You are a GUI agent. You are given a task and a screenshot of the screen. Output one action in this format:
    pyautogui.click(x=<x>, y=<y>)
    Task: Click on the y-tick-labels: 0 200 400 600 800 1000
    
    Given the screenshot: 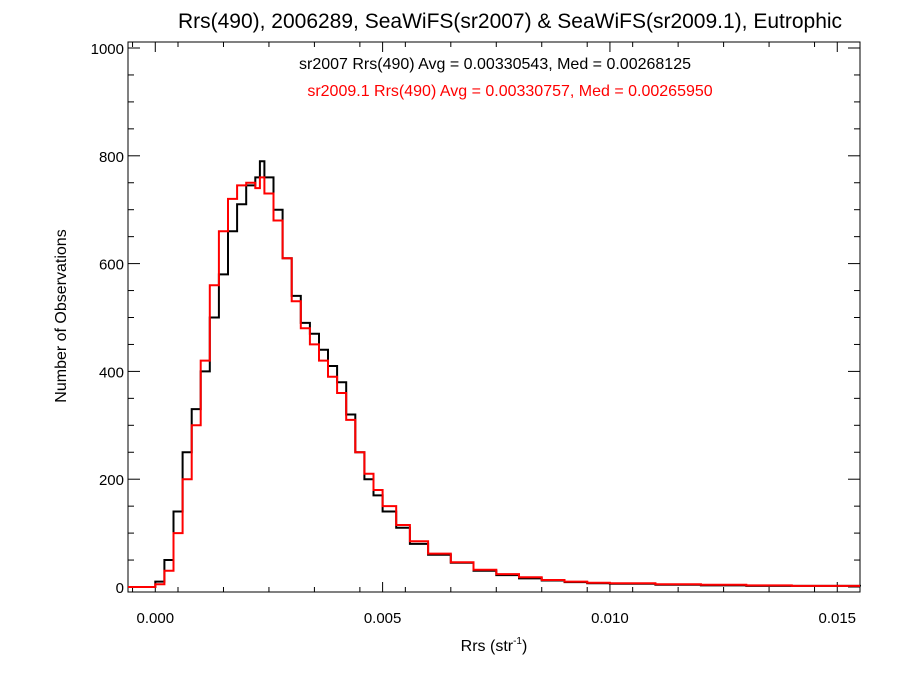 What is the action you would take?
    pyautogui.click(x=107, y=319)
    